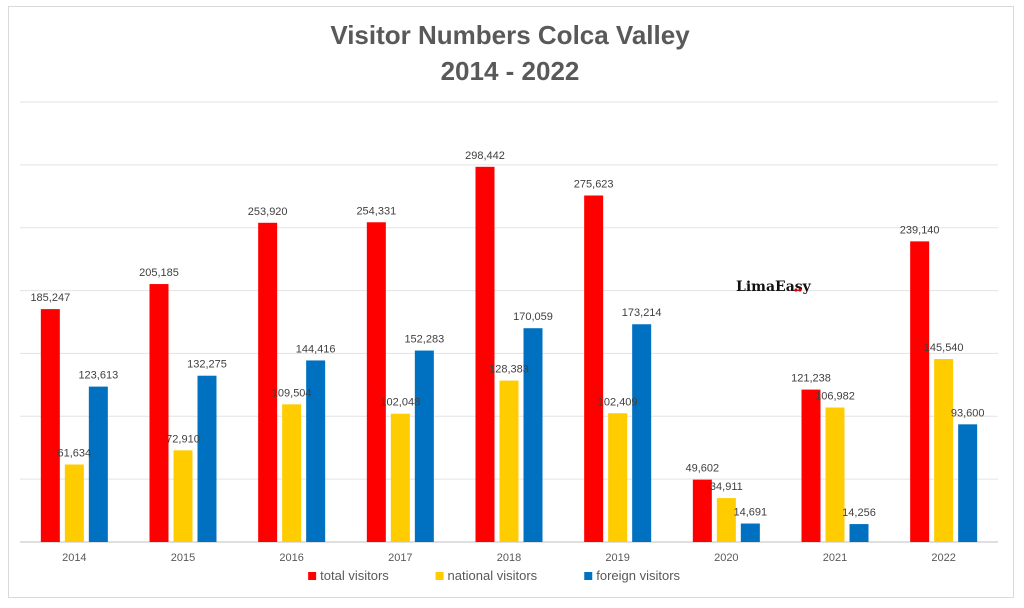  I want to click on bar-national-visitors-2018, so click(509, 461).